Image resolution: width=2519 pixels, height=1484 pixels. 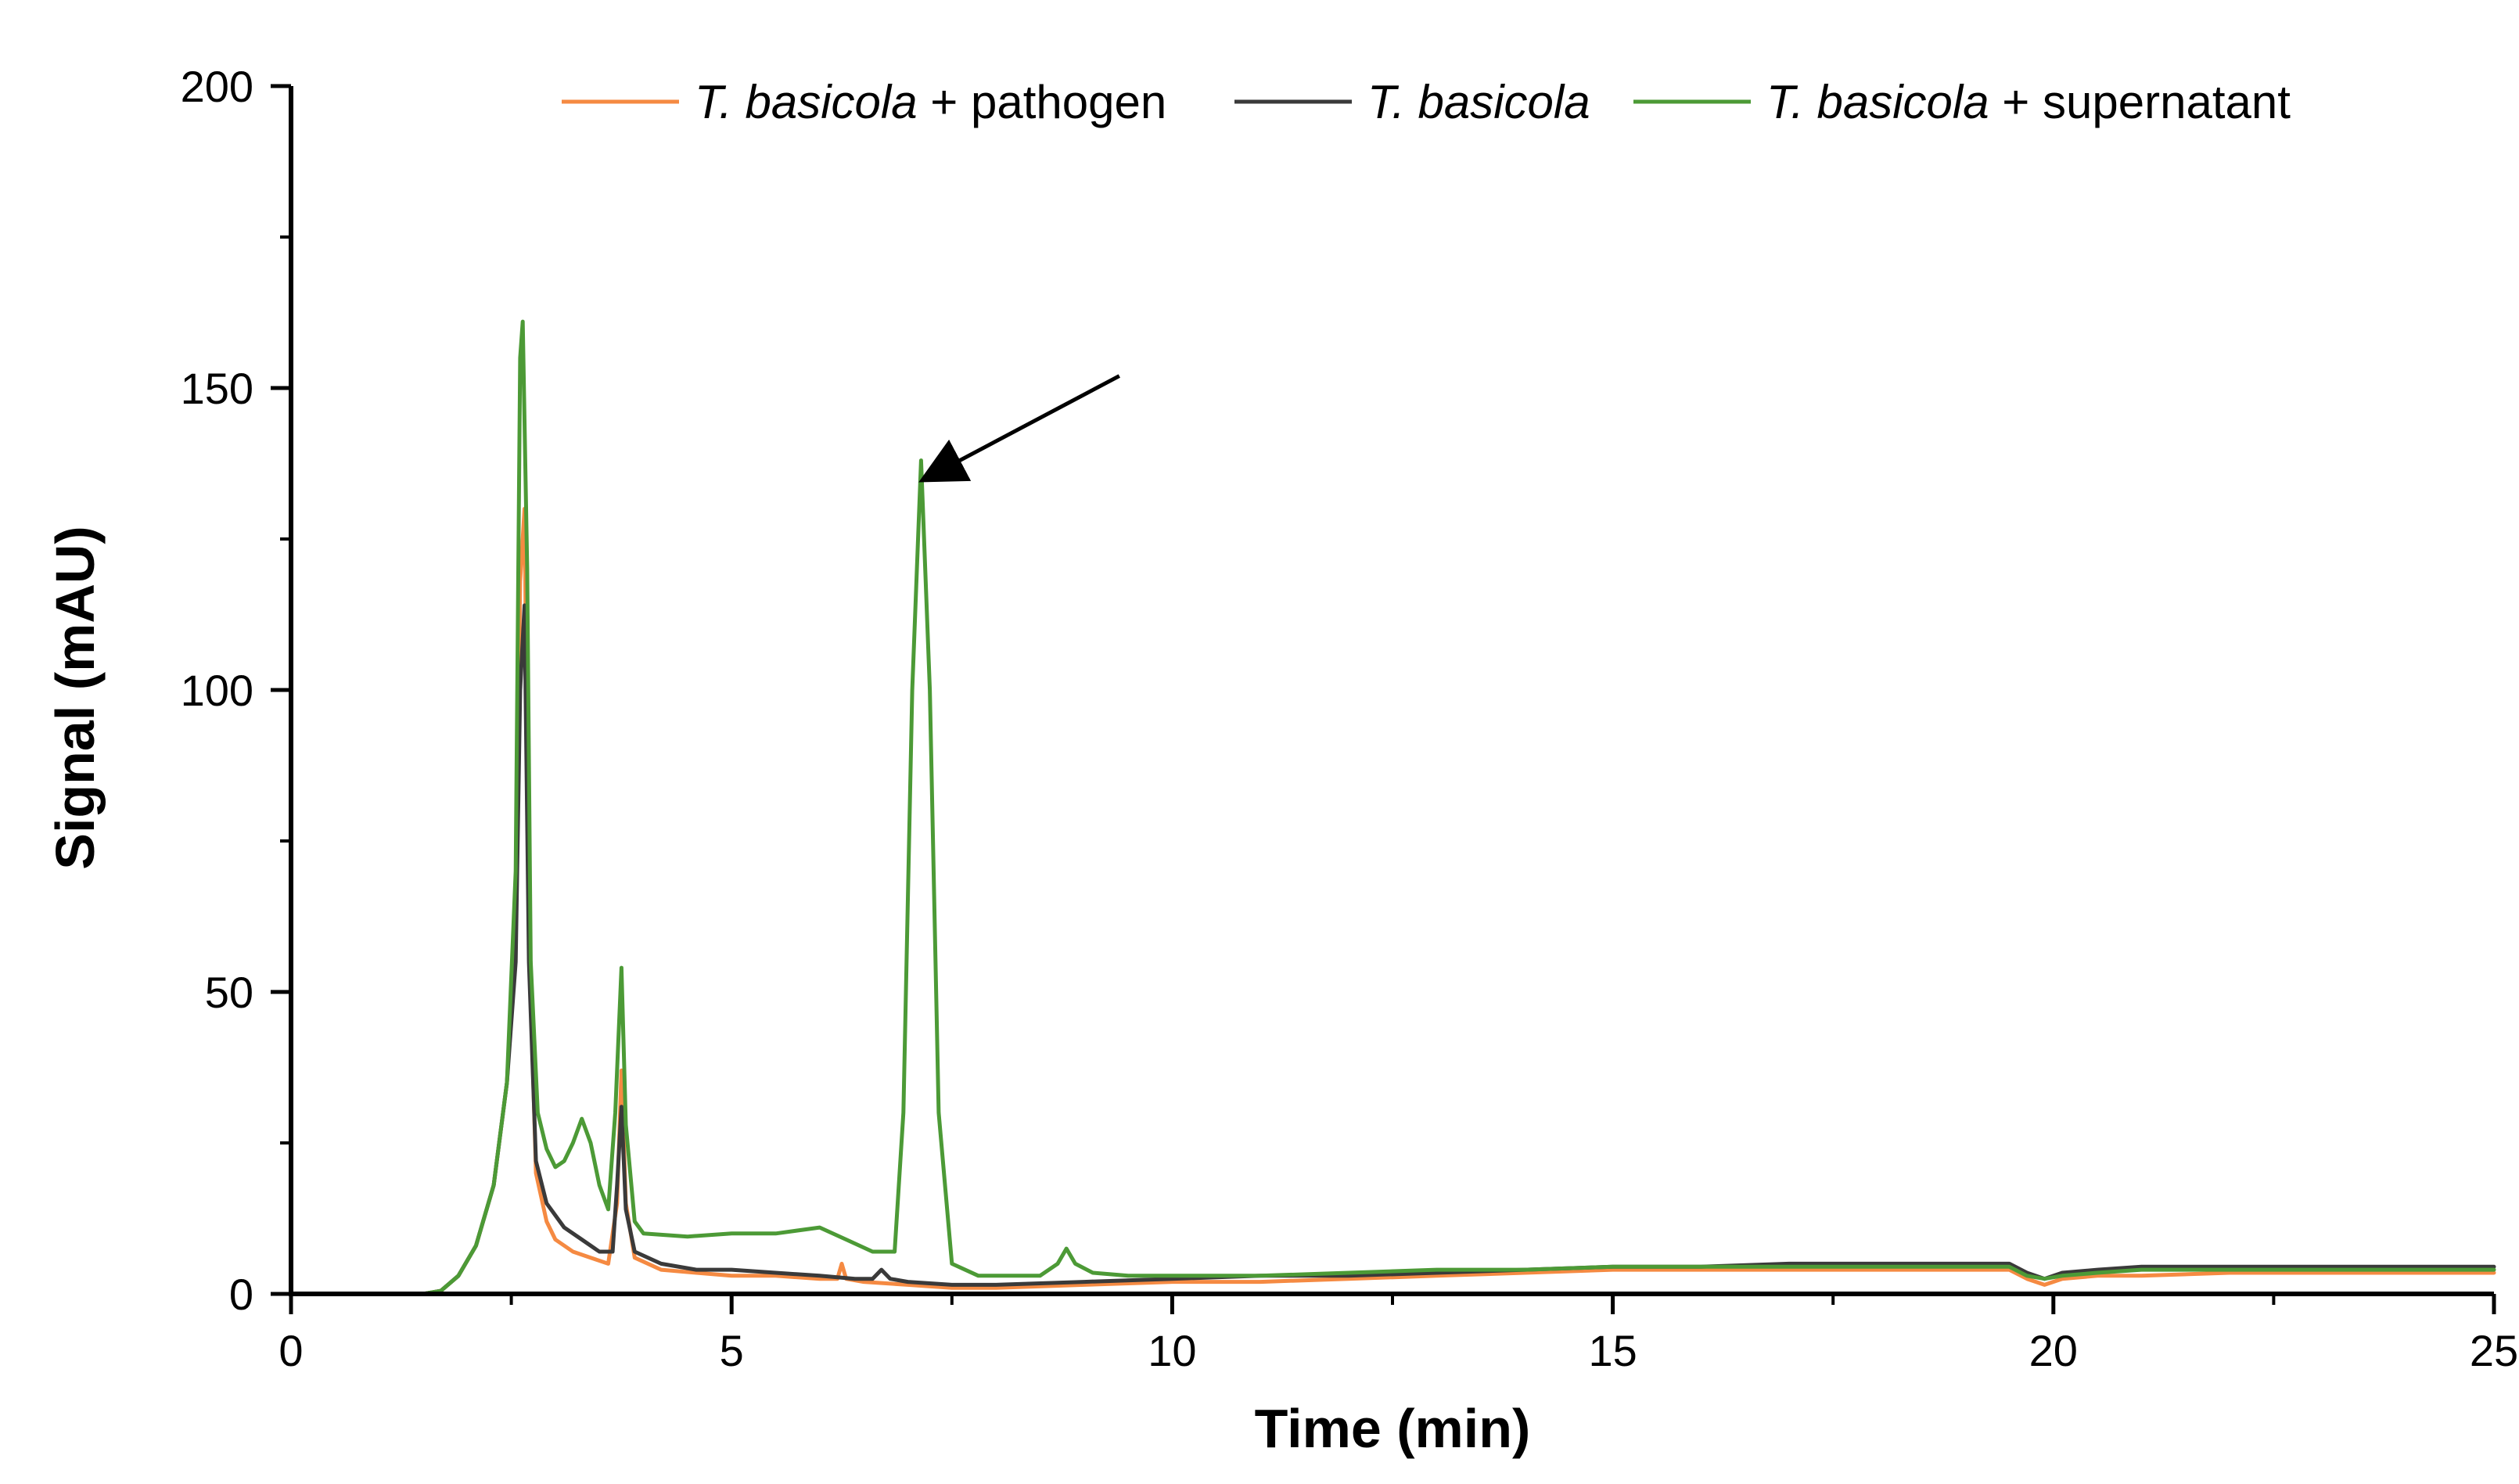 What do you see at coordinates (75, 697) in the screenshot?
I see `y-axis-title: Signal (mAU)` at bounding box center [75, 697].